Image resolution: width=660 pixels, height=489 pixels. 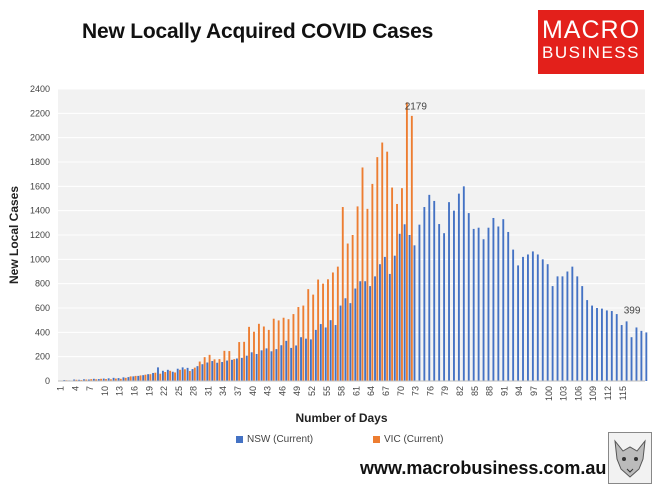 I want to click on y-tick-label: 800, so click(x=42, y=284).